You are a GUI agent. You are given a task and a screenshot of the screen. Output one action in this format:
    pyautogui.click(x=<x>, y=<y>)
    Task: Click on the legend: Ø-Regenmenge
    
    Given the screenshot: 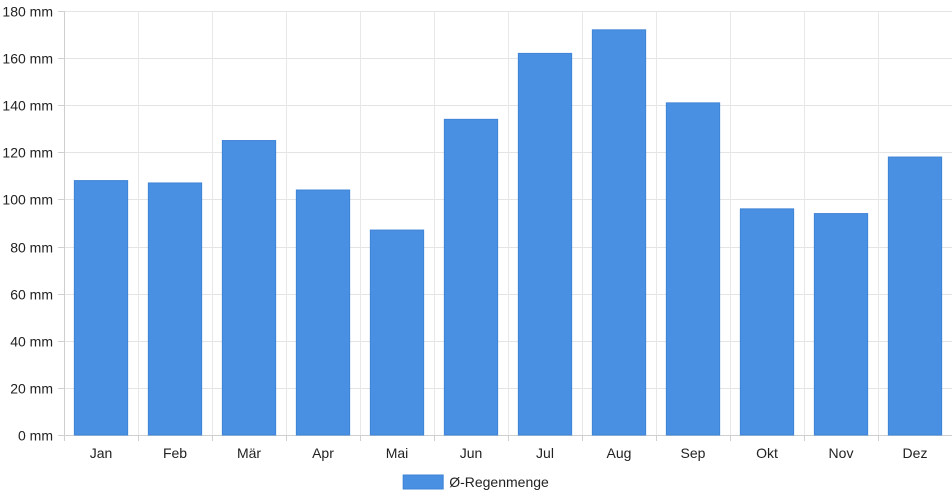 What is the action you would take?
    pyautogui.click(x=475, y=482)
    